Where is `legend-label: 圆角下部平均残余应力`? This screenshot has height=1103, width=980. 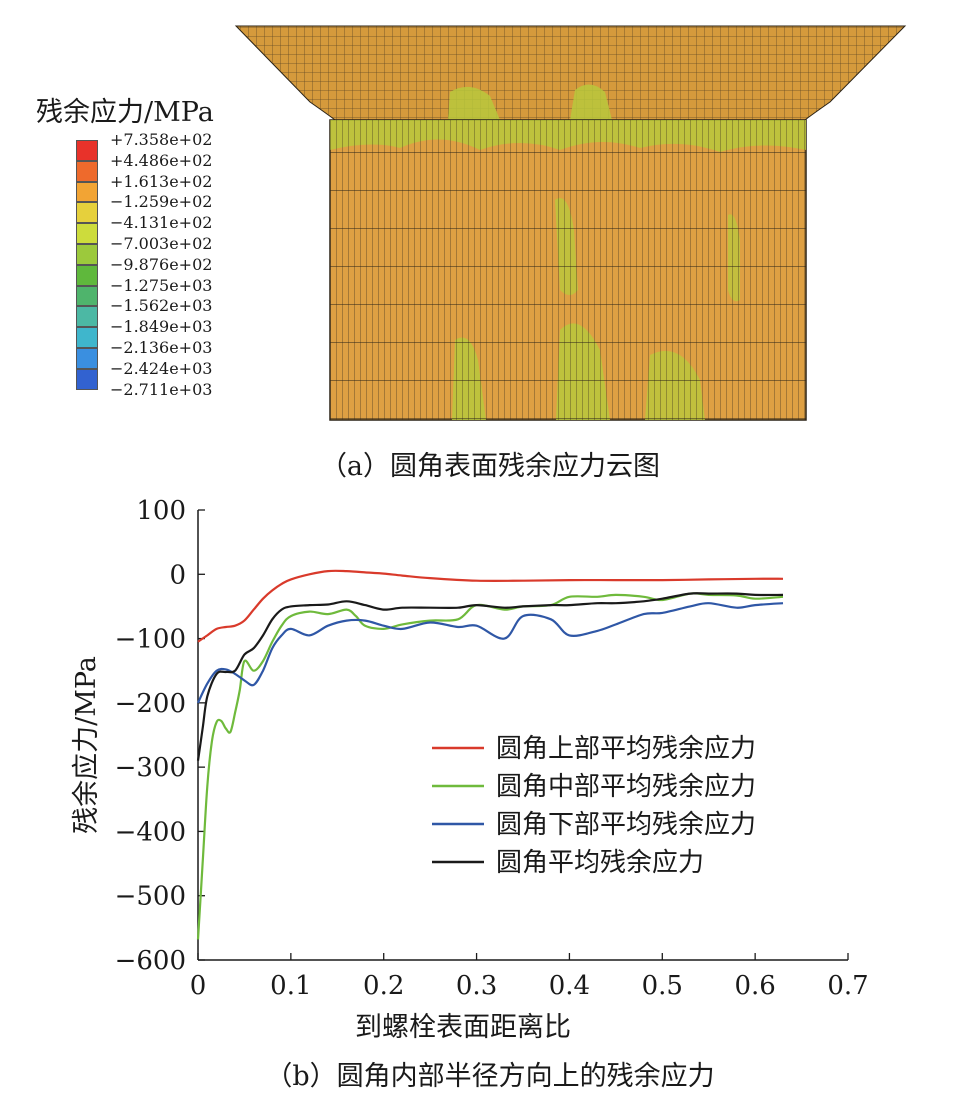 legend-label: 圆角下部平均残余应力 is located at coordinates (626, 825).